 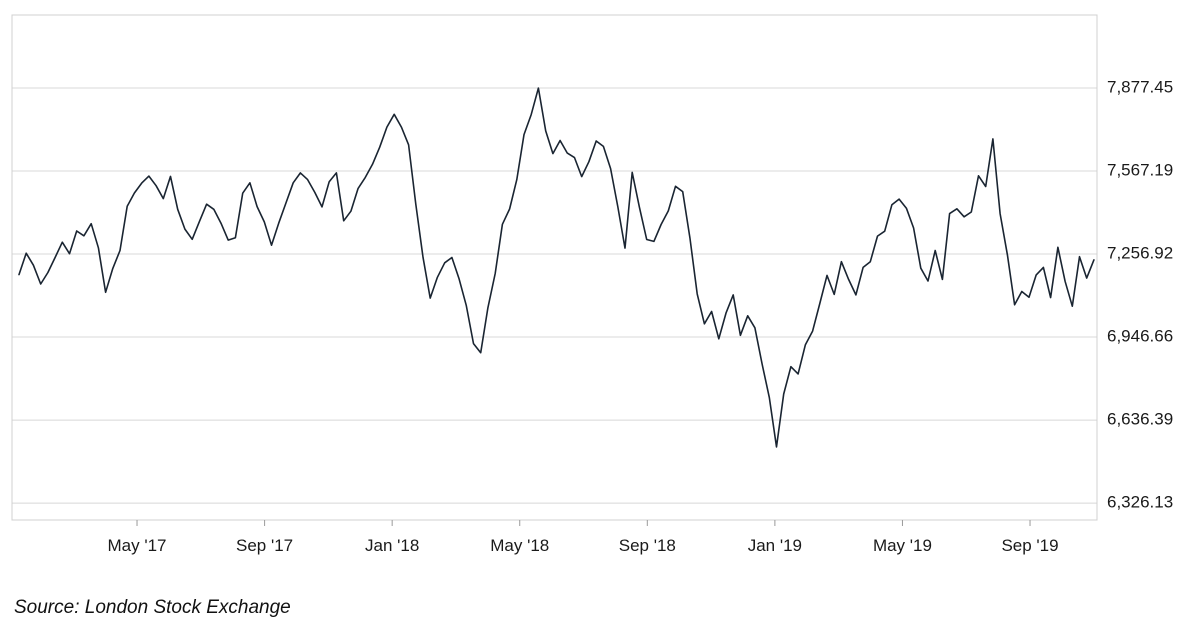 I want to click on x-axis-label: May '18, so click(x=519, y=545).